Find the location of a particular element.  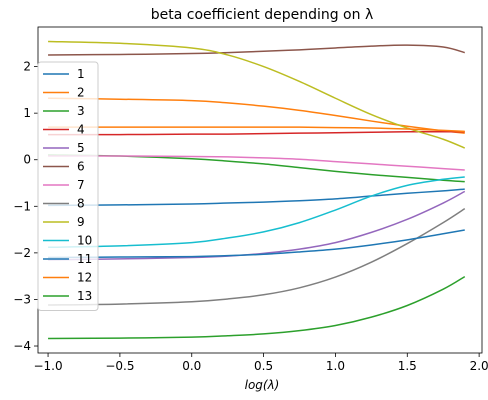

legend-label: 8 is located at coordinates (81, 204).